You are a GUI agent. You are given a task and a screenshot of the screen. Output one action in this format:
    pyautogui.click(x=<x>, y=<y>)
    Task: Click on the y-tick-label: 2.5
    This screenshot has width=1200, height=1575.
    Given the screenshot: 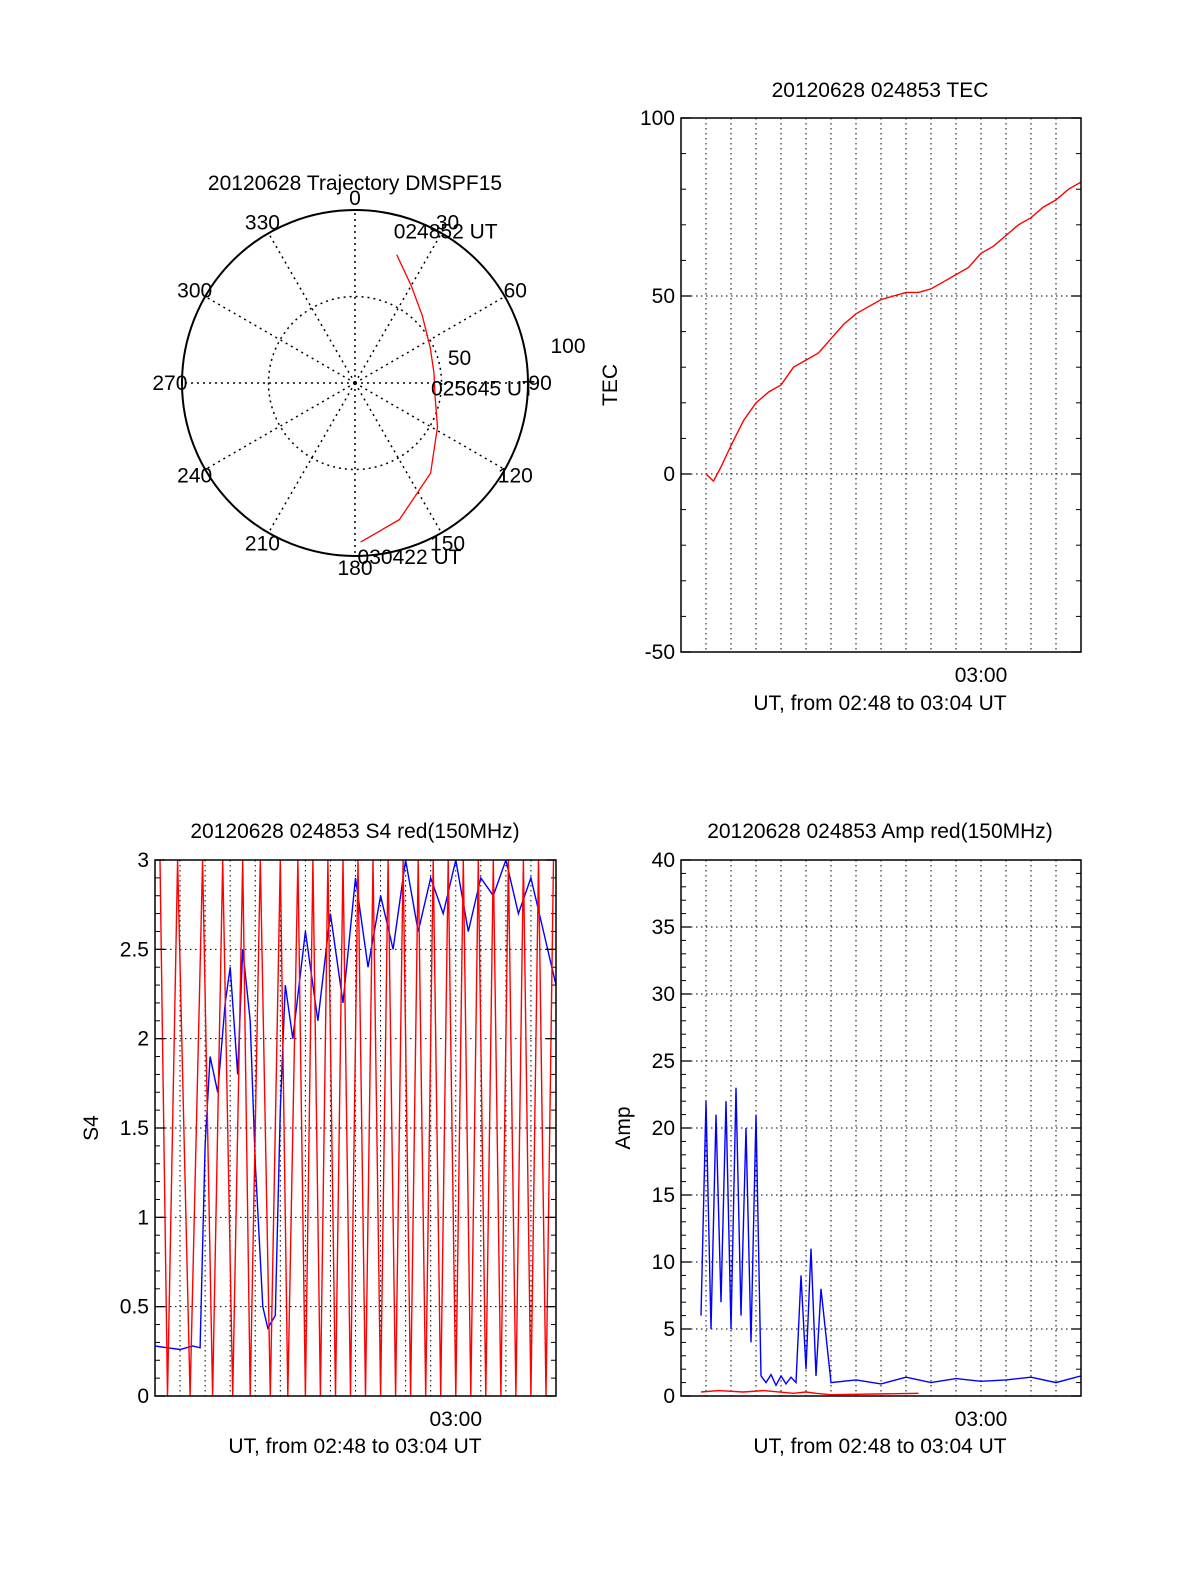 What is the action you would take?
    pyautogui.click(x=134, y=949)
    